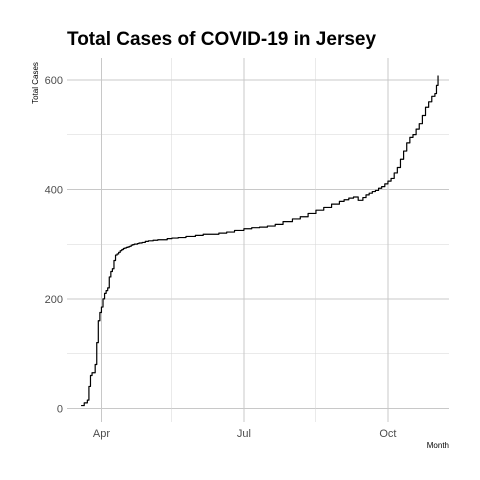  Describe the element at coordinates (54, 81) in the screenshot. I see `y-tick-label: 600` at that location.